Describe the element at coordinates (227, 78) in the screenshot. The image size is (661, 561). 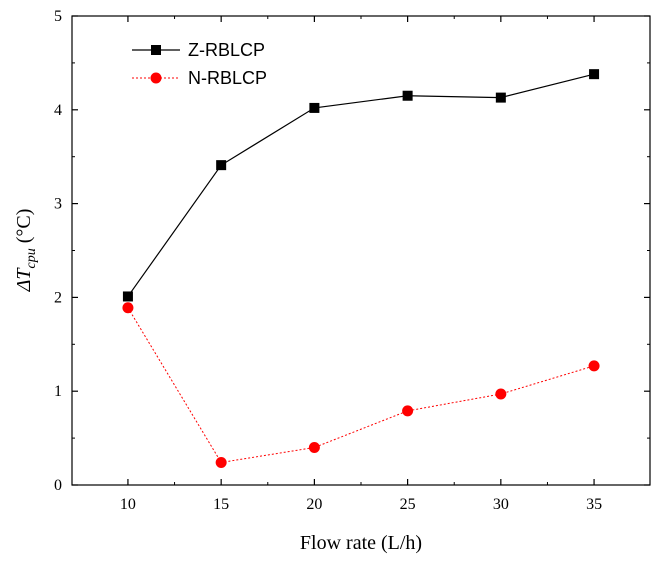
I see `legend-label-n-rblcp: N-RBLCP` at that location.